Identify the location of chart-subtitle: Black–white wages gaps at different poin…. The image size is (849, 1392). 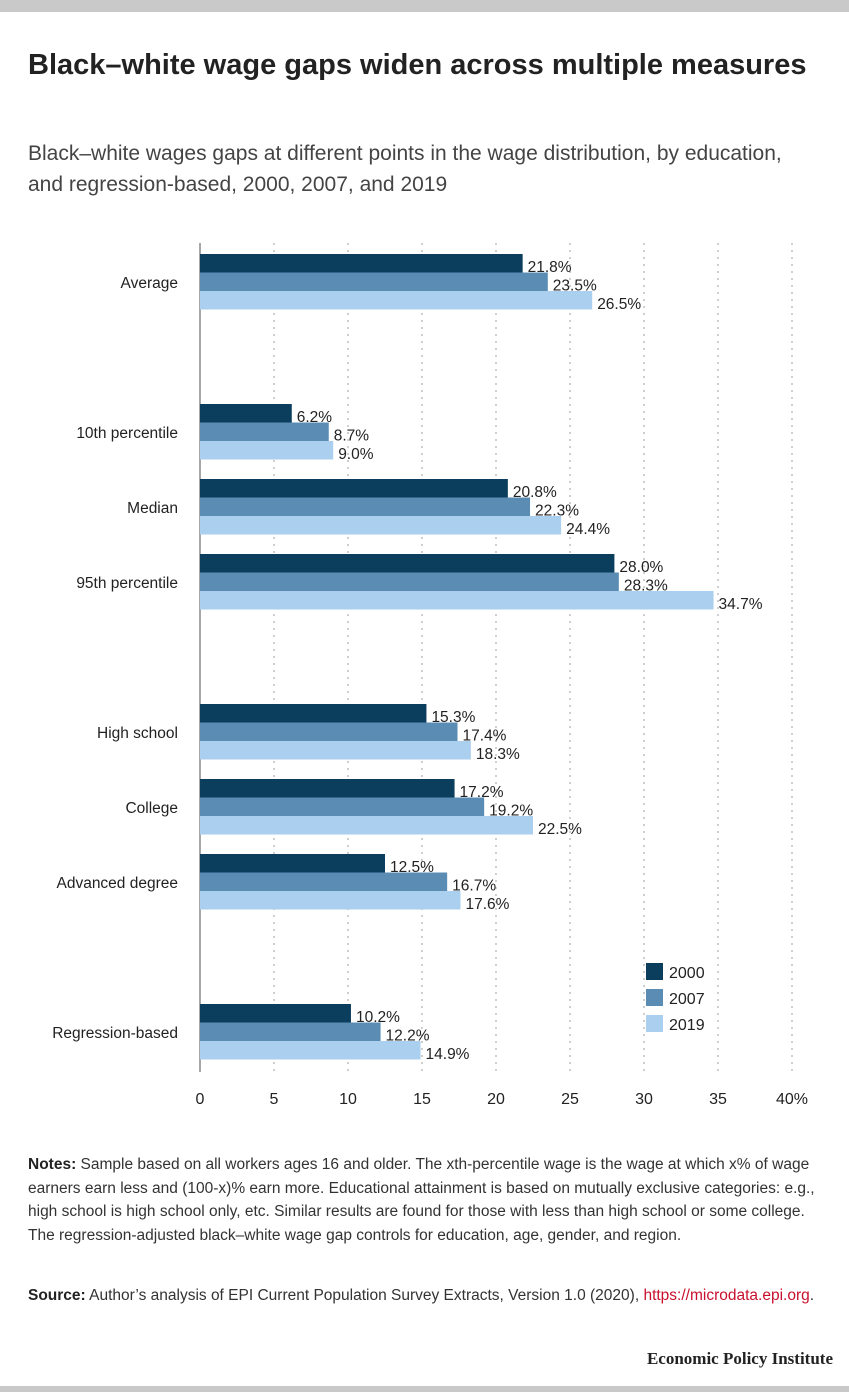
(405, 169).